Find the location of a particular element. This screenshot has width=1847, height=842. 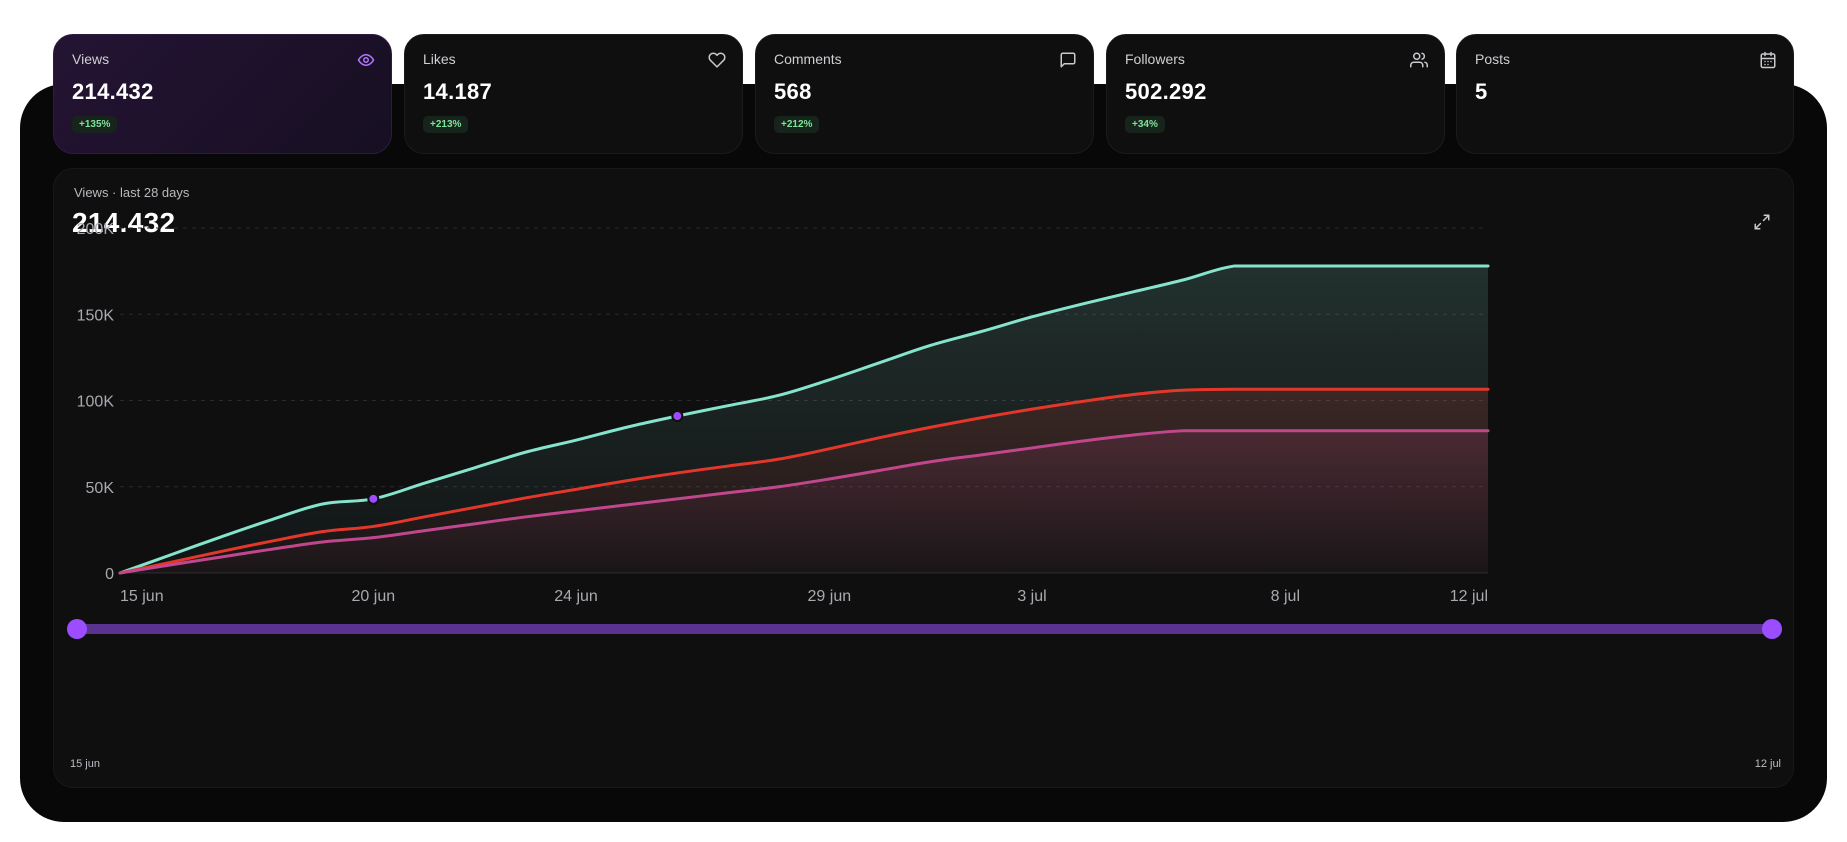

stat-card-label: Likes is located at coordinates (439, 59).